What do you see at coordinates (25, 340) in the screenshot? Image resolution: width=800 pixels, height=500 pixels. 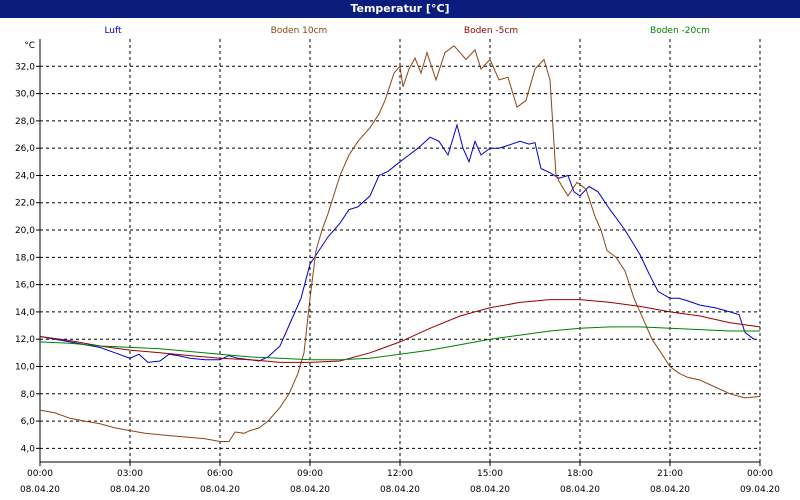 I see `y-tick-label: 12,0` at bounding box center [25, 340].